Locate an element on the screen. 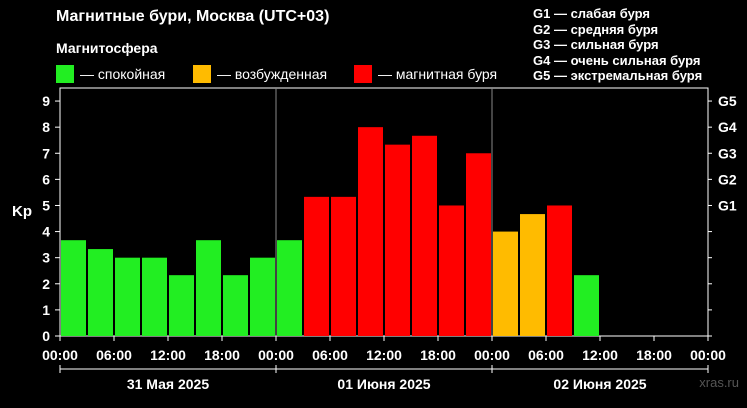 Image resolution: width=747 pixels, height=408 pixels. g-tick-label: G1 is located at coordinates (727, 205).